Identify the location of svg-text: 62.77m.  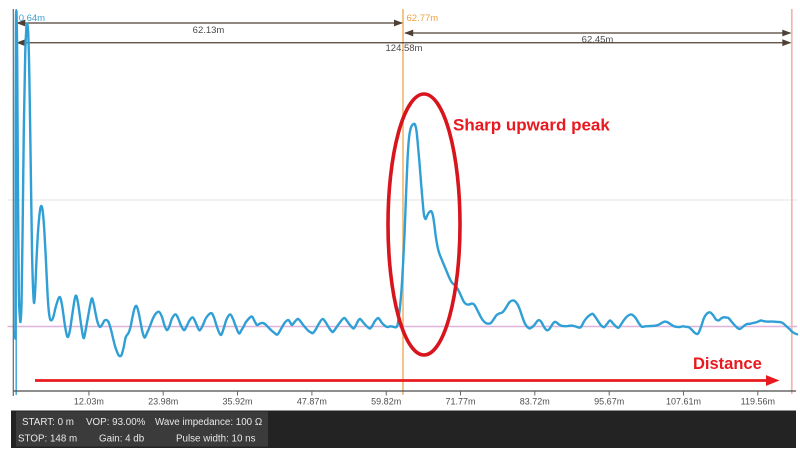
(423, 18).